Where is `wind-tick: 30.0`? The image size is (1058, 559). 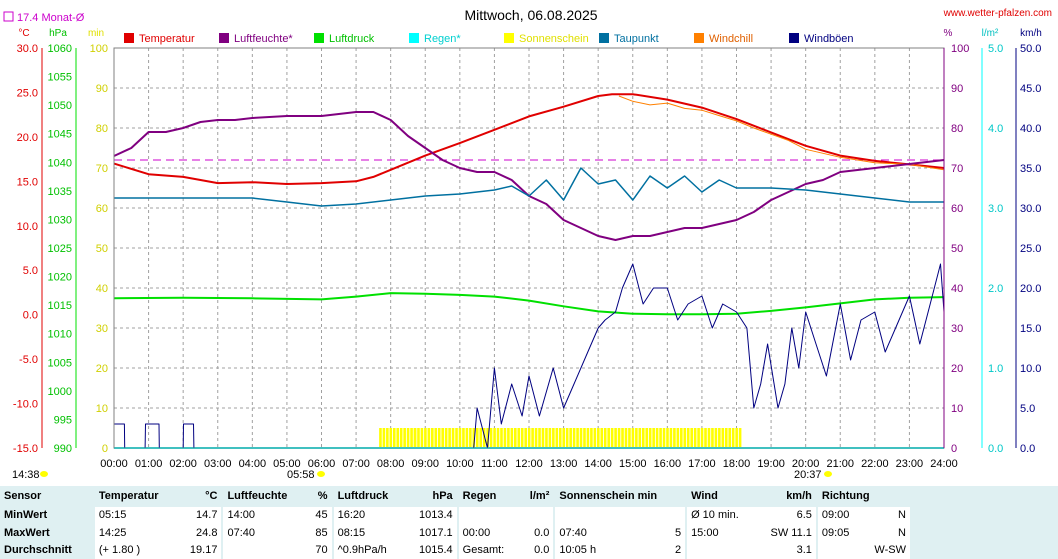
wind-tick: 30.0 is located at coordinates (1030, 209).